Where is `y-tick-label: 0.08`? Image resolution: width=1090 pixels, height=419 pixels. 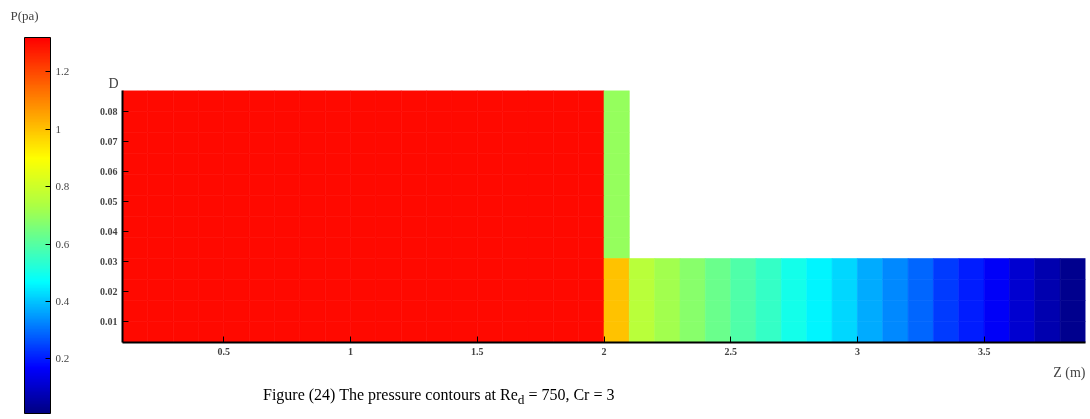 y-tick-label: 0.08 is located at coordinates (109, 111).